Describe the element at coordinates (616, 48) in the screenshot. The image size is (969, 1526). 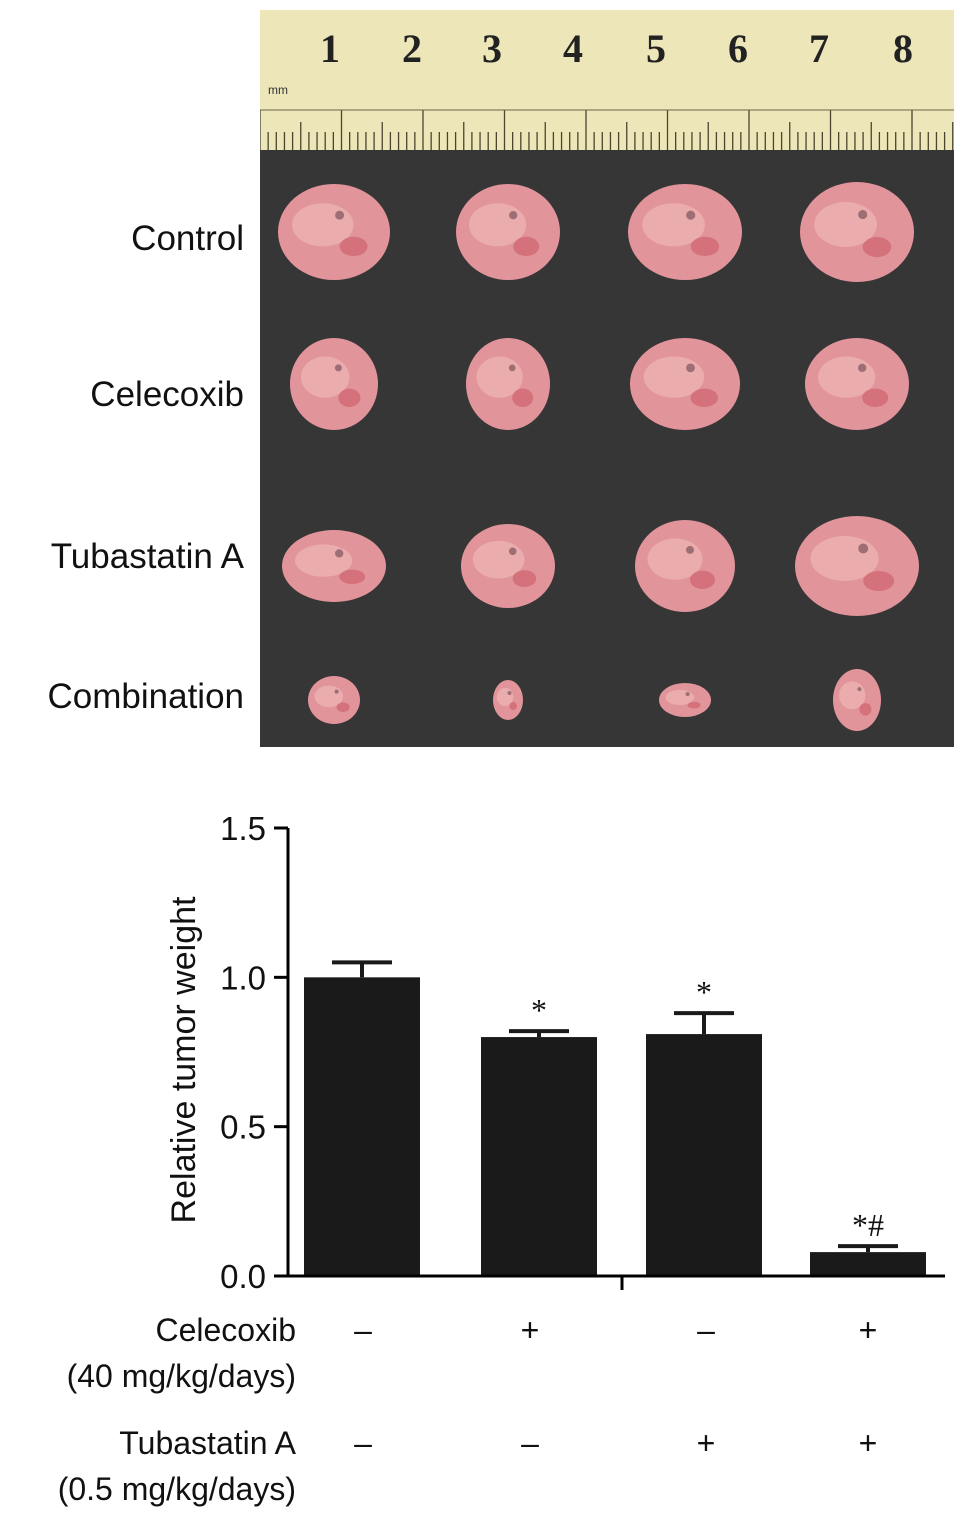
I see `ruler-numbers: 1 2 3 4 5 6 7 8` at that location.